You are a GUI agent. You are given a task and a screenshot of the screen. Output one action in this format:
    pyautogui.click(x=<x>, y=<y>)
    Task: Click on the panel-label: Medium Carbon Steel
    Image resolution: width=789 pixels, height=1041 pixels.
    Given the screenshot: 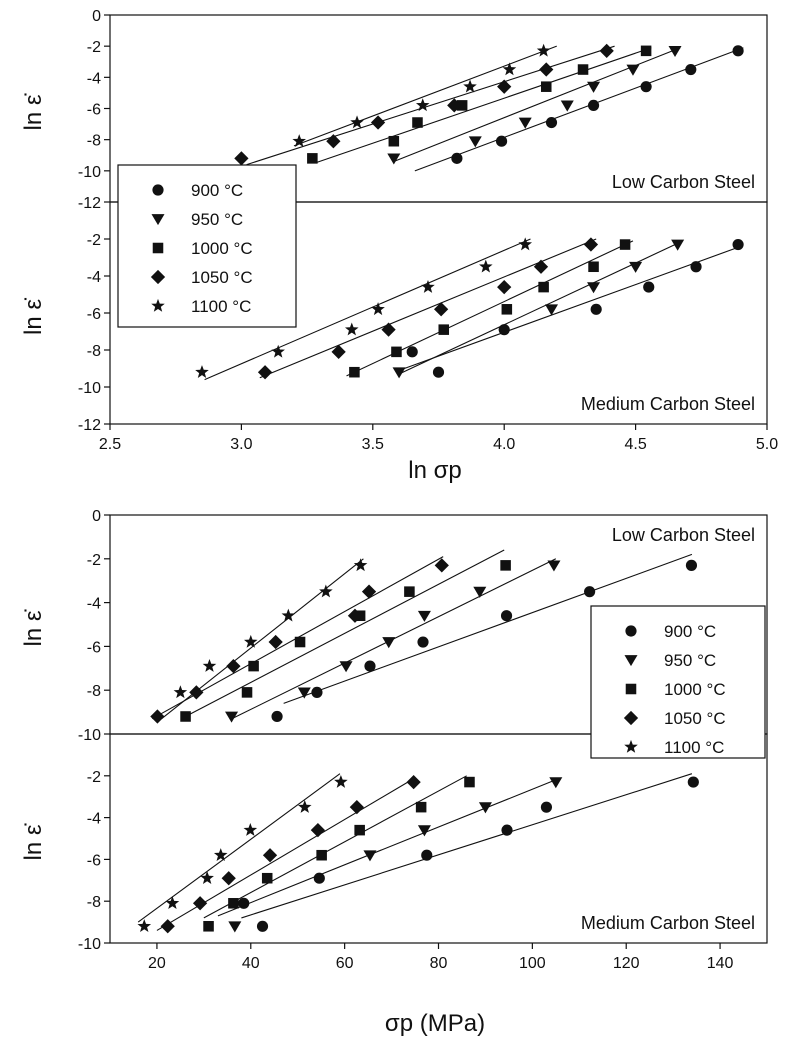 What is the action you would take?
    pyautogui.click(x=668, y=923)
    